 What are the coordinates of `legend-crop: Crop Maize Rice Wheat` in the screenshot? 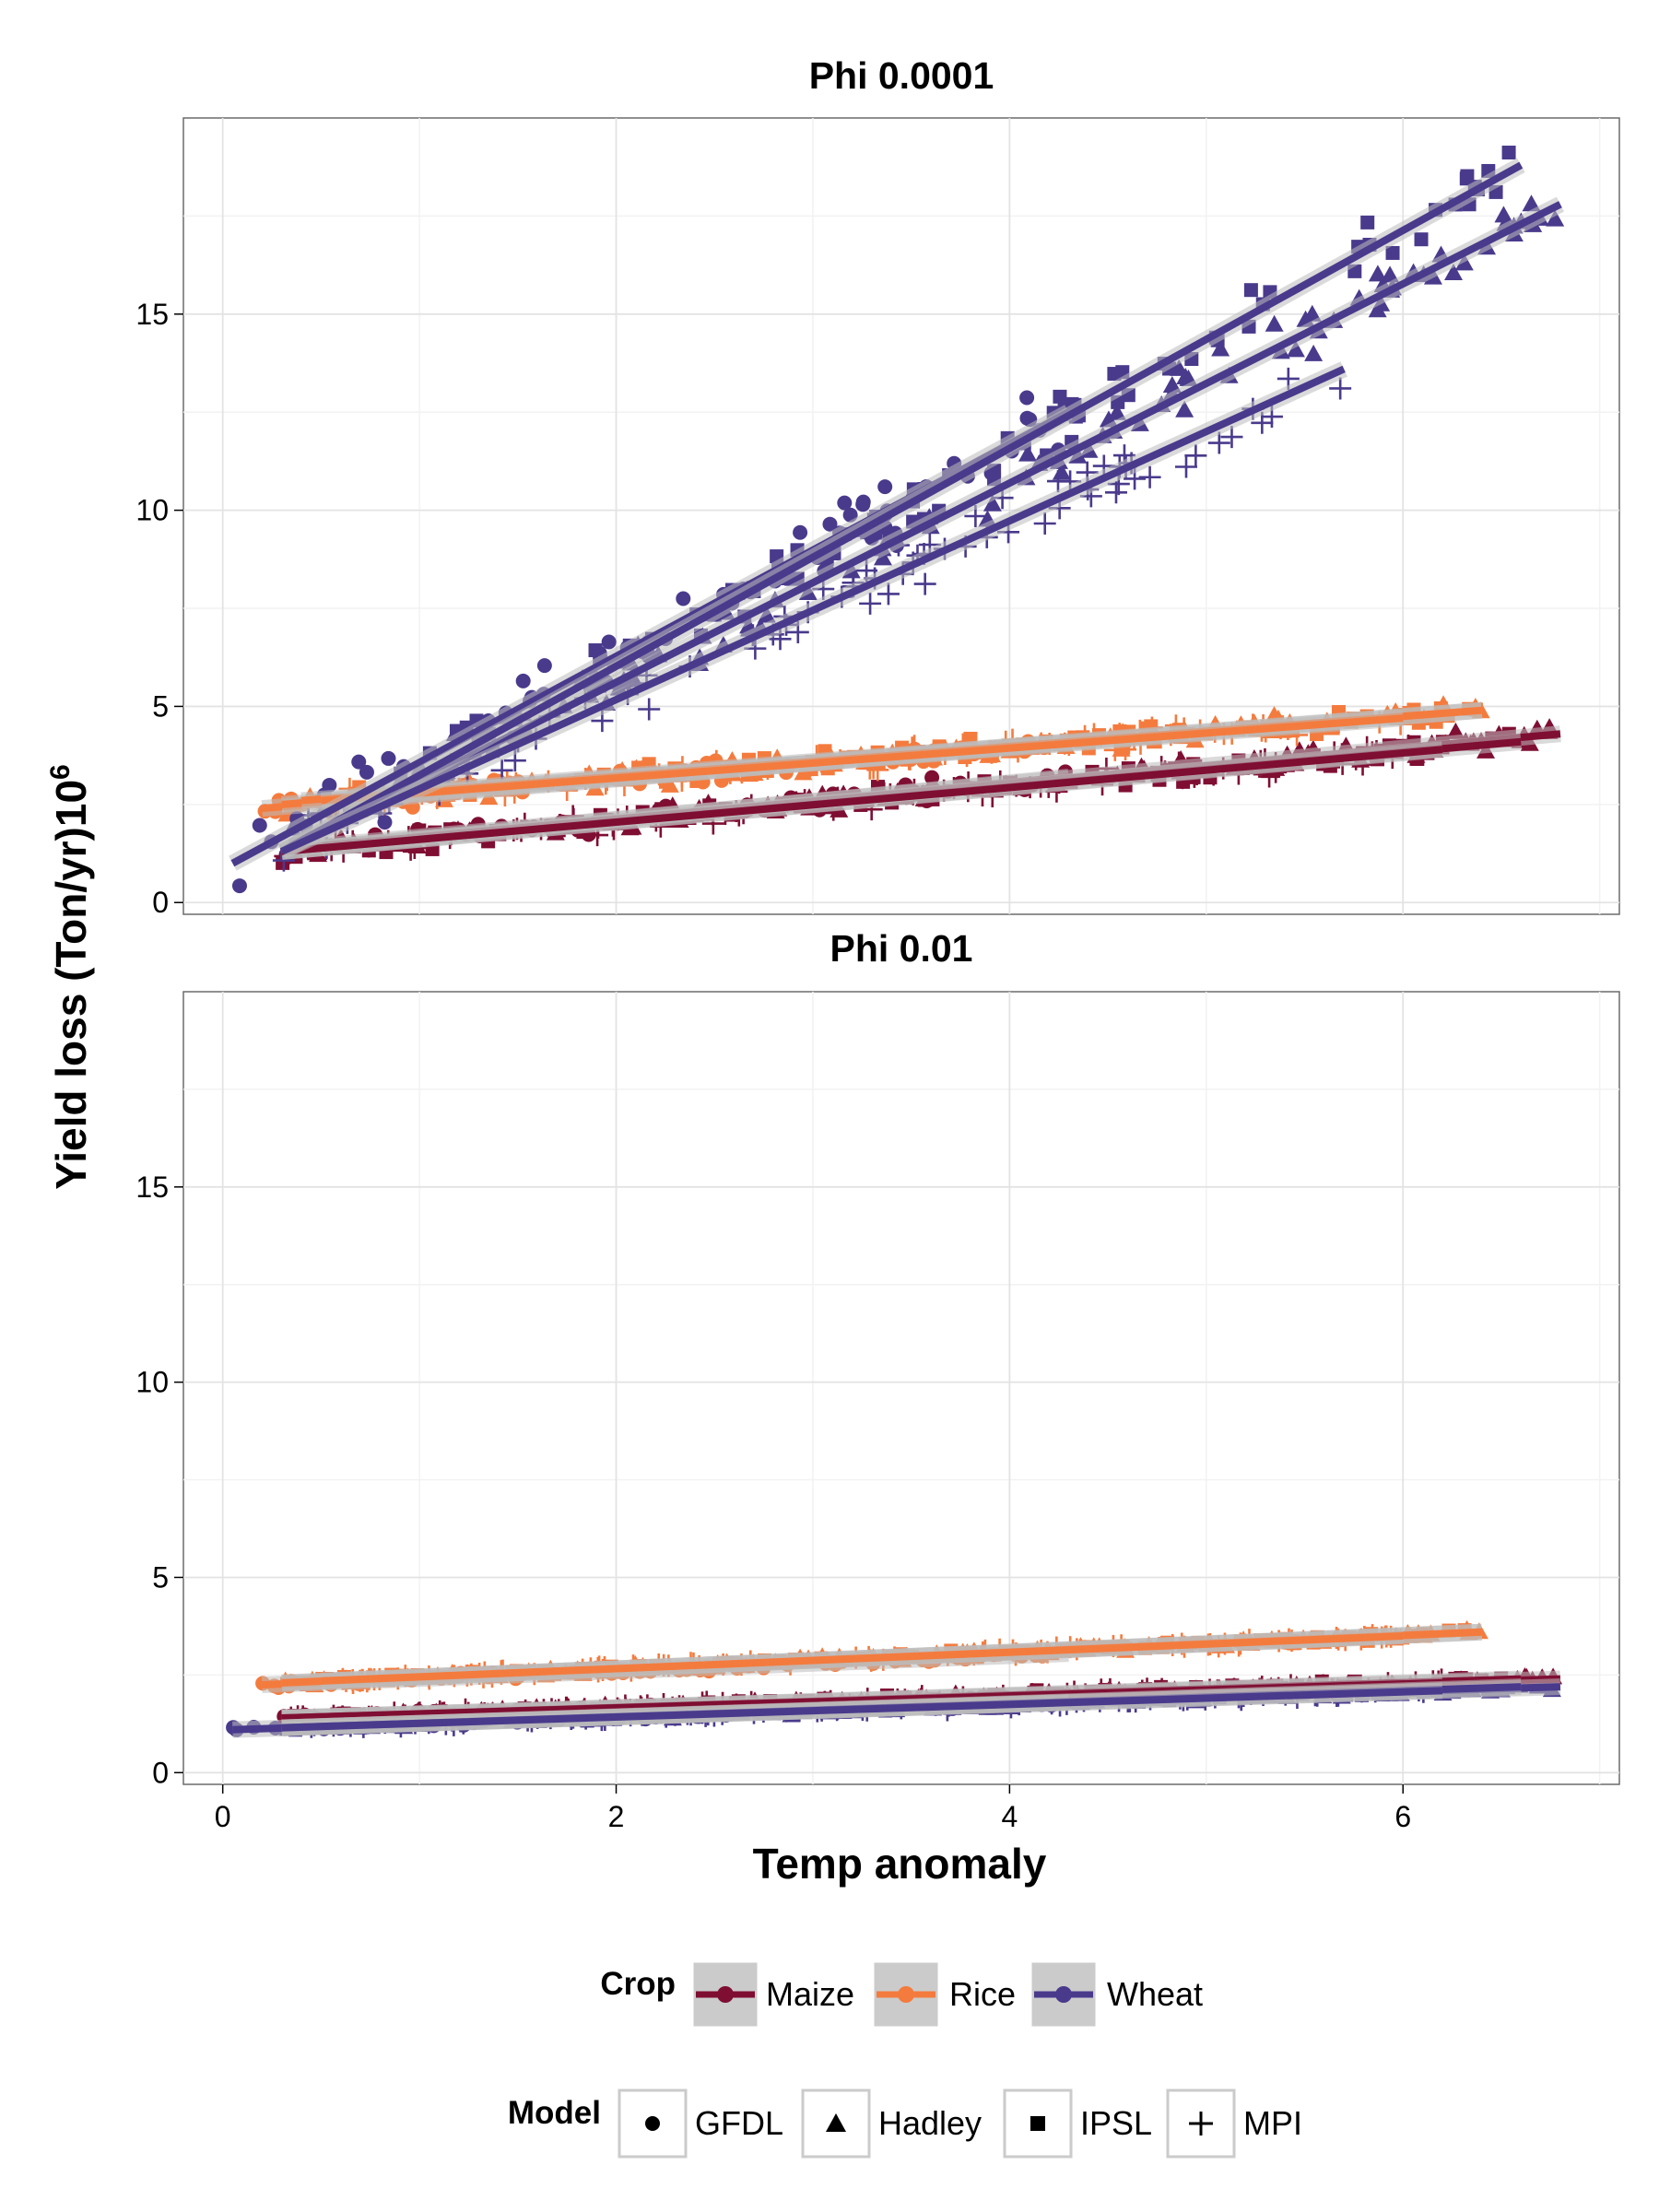 It's located at (901, 1994).